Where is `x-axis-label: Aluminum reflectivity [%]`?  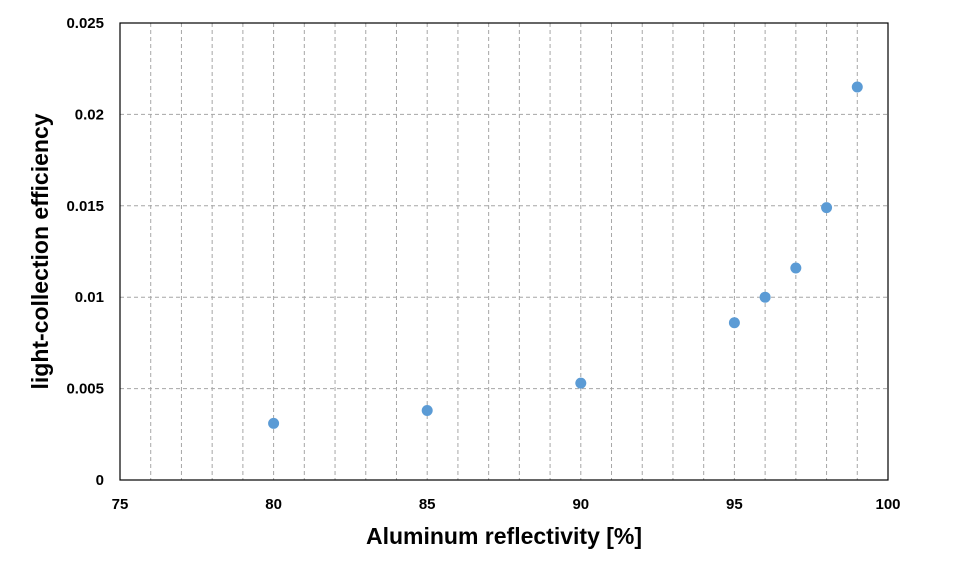
x-axis-label: Aluminum reflectivity [%] is located at coordinates (504, 536).